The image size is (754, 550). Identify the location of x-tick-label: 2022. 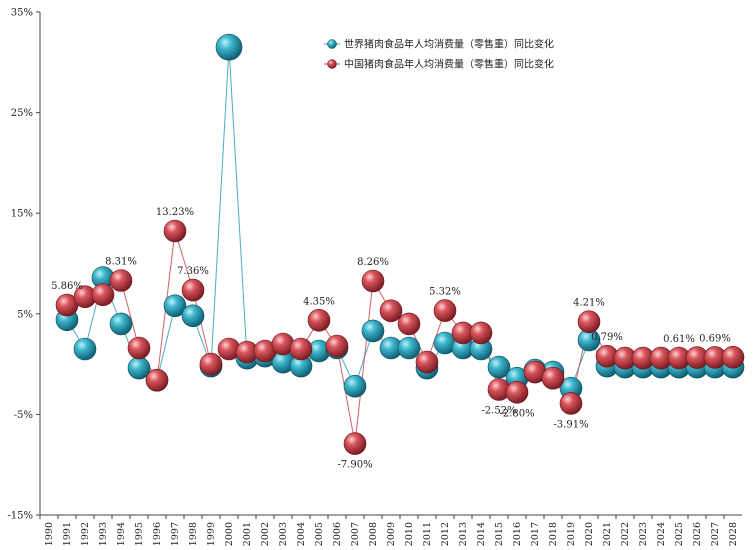
(625, 534).